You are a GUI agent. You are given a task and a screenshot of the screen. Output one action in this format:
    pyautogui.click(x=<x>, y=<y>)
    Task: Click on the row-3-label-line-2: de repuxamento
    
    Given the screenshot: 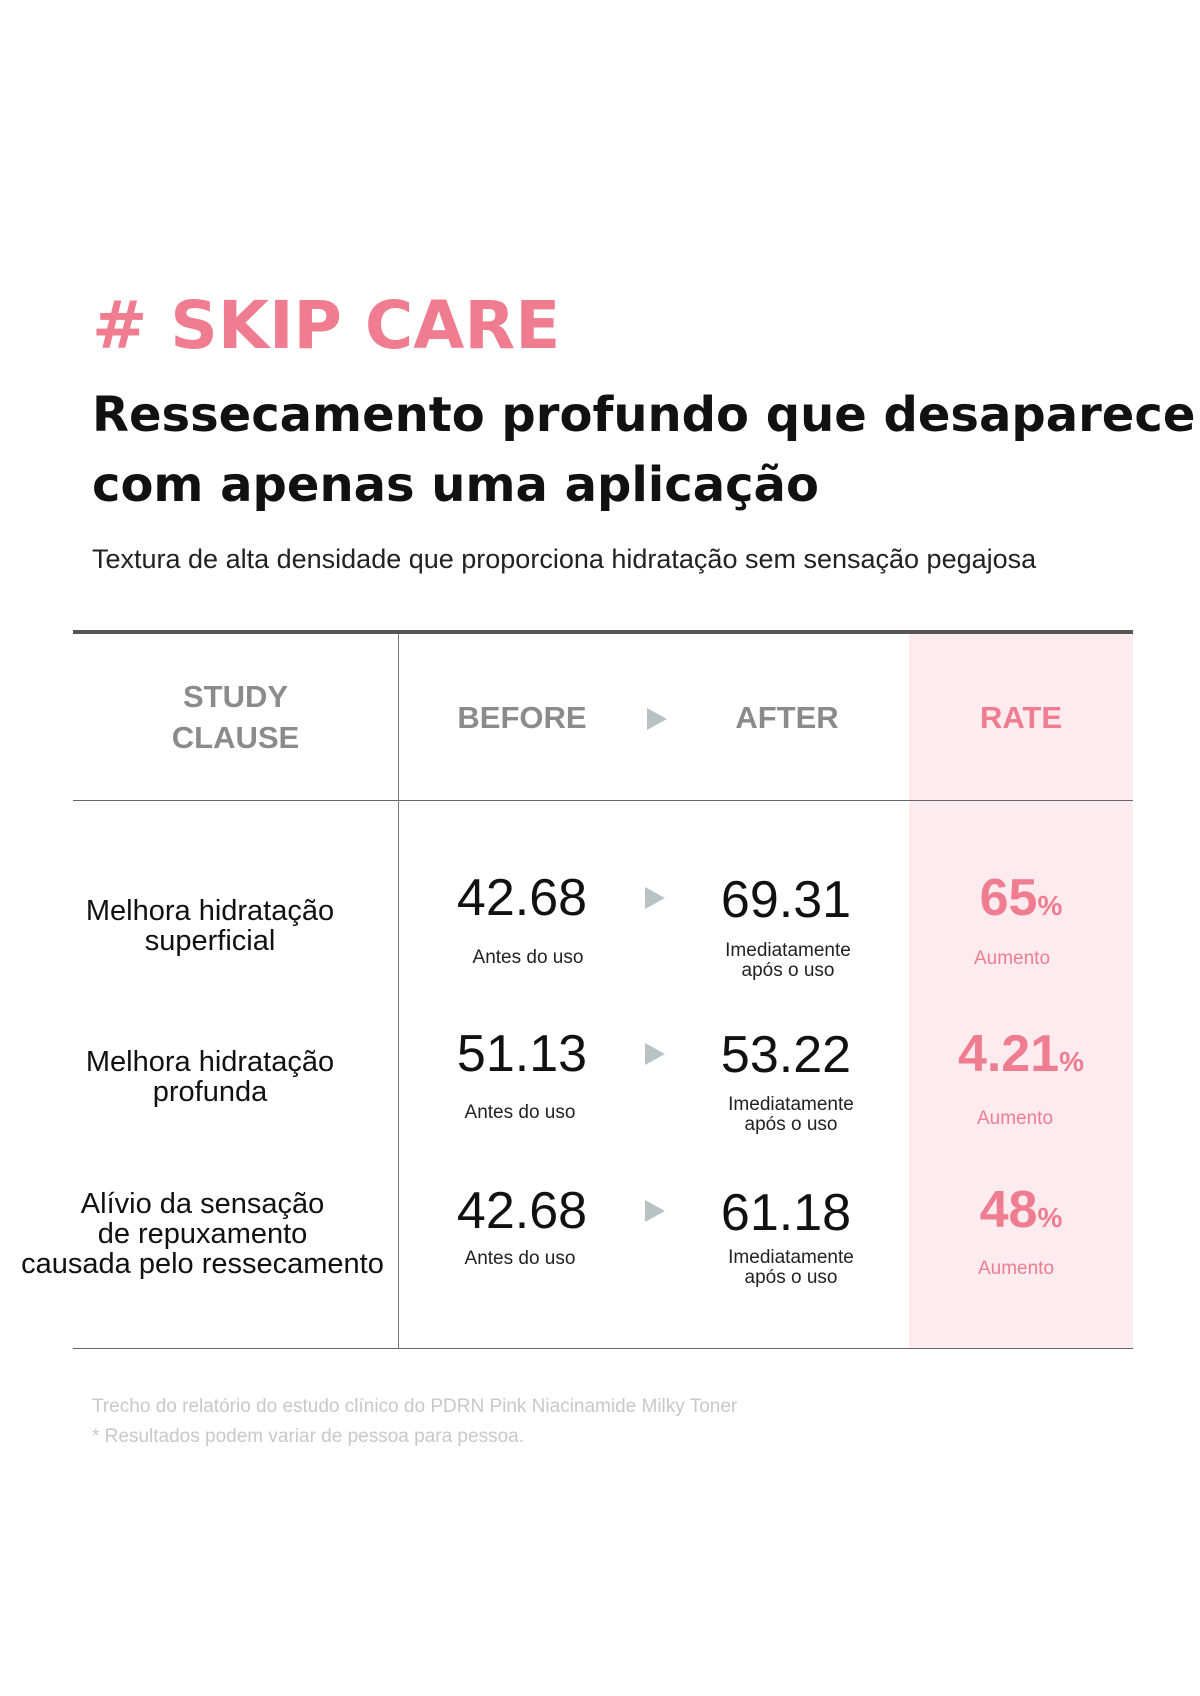 What is the action you would take?
    pyautogui.click(x=202, y=1234)
    